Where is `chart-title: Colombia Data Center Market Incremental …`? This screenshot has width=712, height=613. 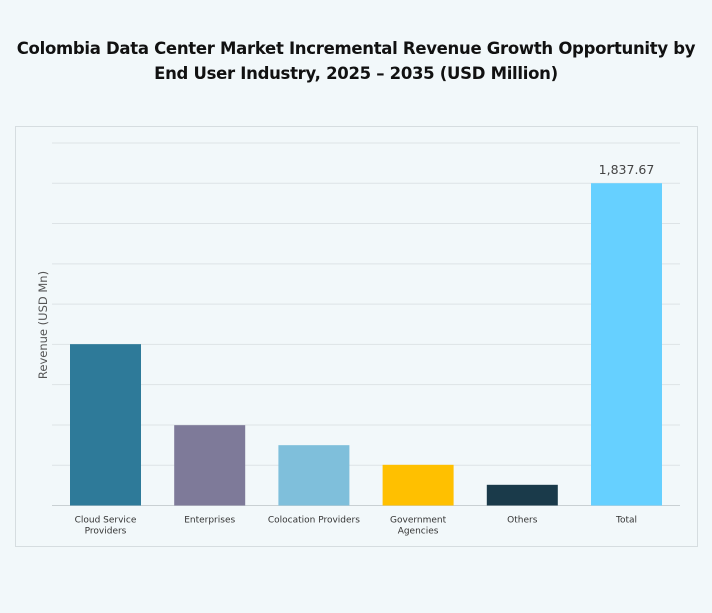
chart-title: Colombia Data Center Market Incremental … is located at coordinates (356, 61).